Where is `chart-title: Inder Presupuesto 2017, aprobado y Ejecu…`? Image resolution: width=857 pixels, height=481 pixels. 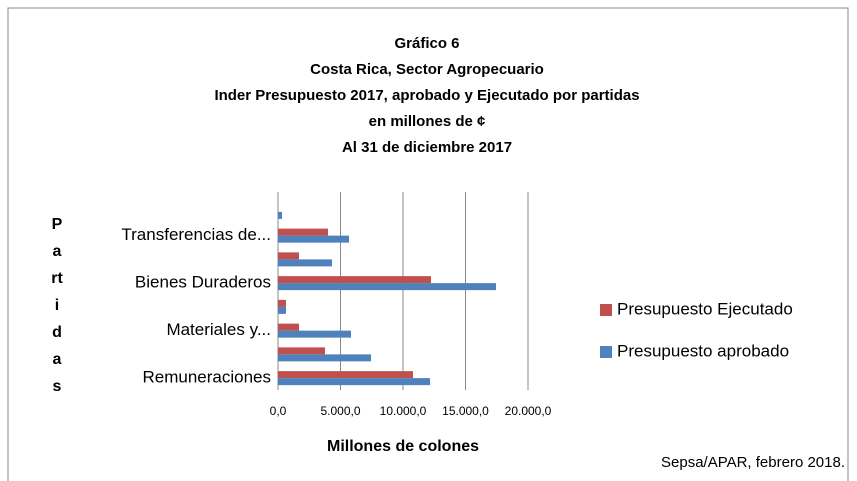 chart-title: Inder Presupuesto 2017, aprobado y Ejecu… is located at coordinates (426, 95).